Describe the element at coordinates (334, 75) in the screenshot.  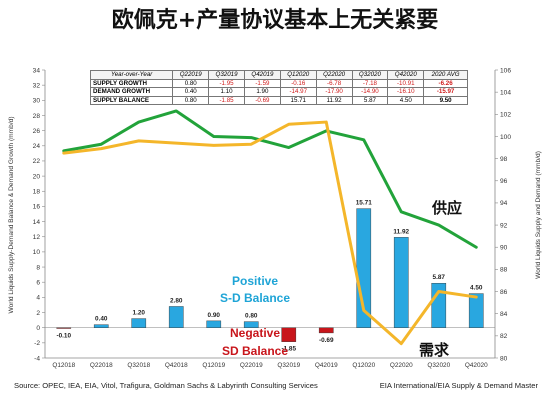
I see `table-header: Q22020` at that location.